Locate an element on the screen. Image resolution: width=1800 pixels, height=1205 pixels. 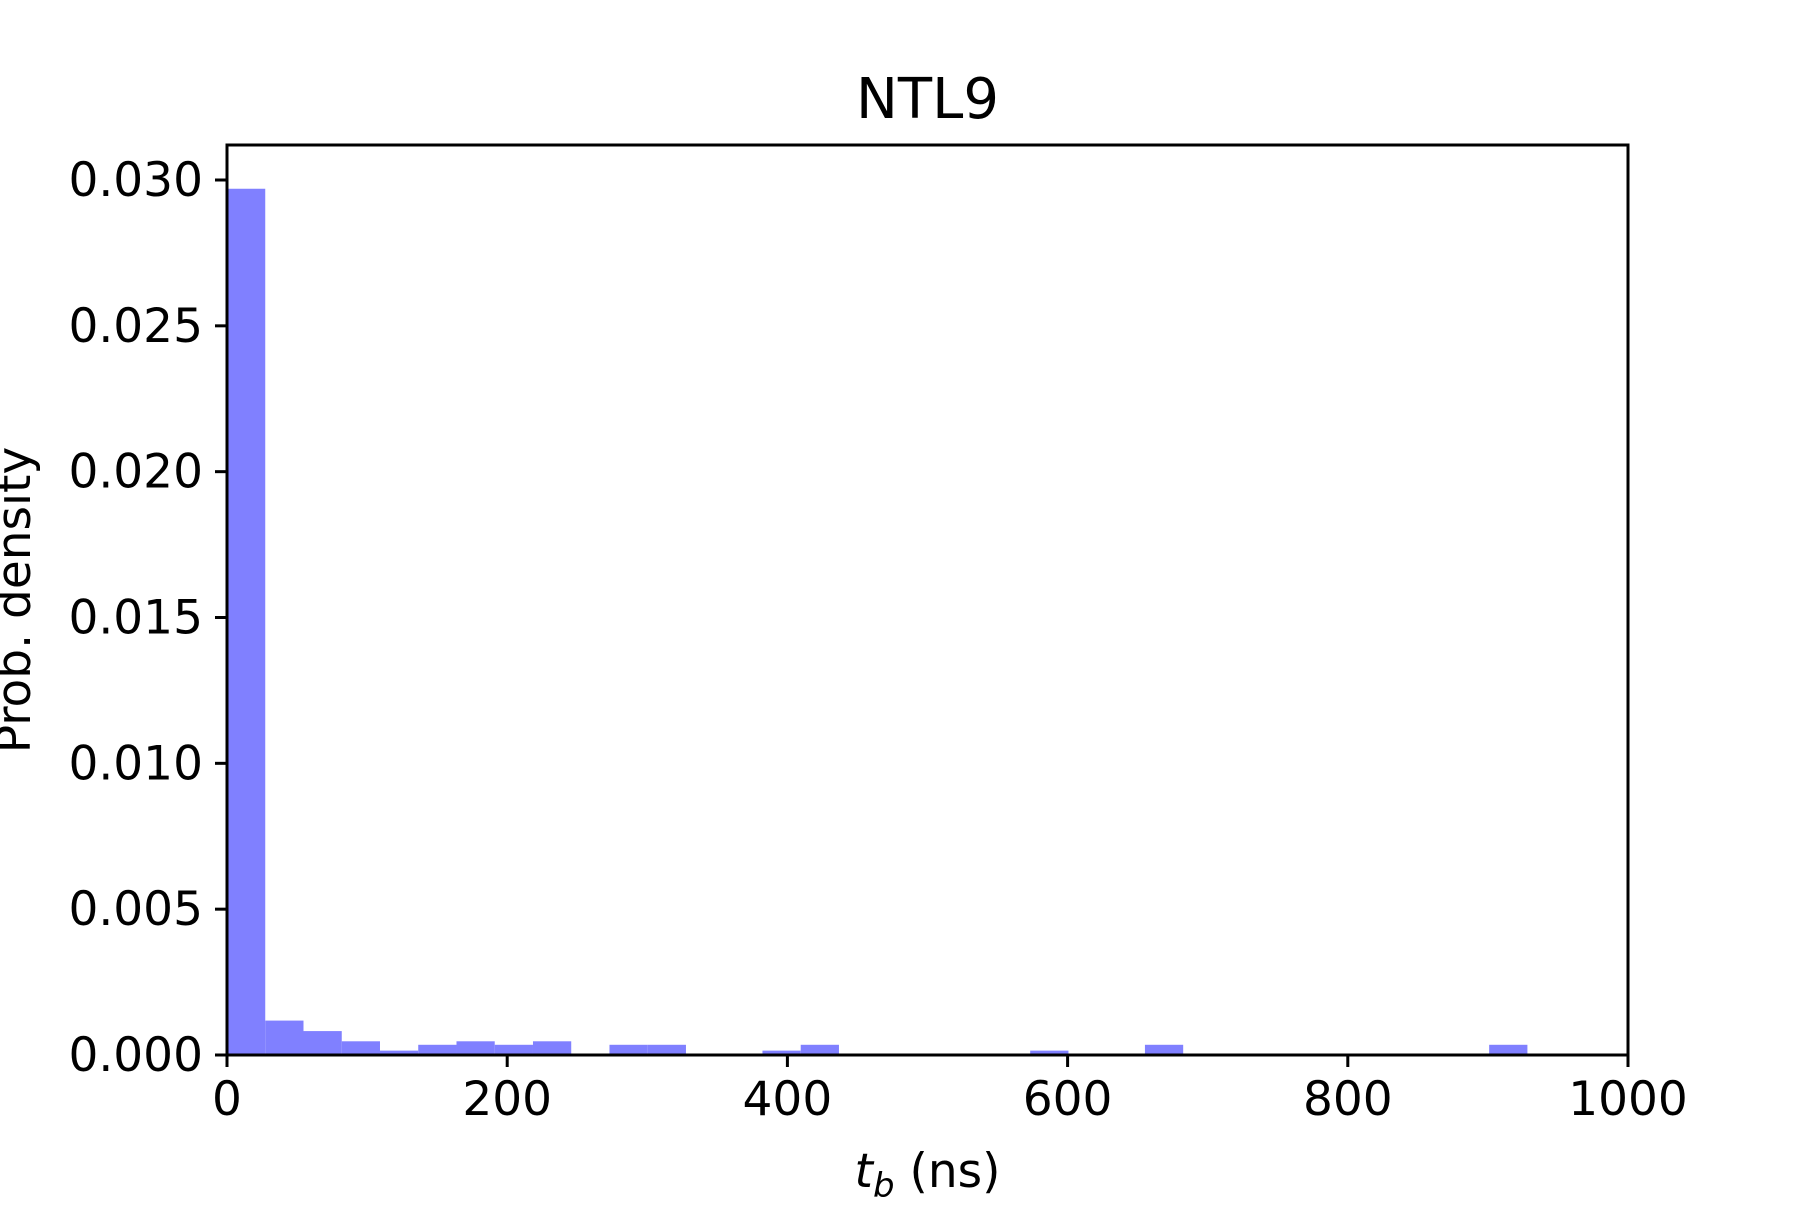
y-axis: 0.000 0.005 0.010 0.015 0.020 0.025 0.030 is located at coordinates (147, 618).